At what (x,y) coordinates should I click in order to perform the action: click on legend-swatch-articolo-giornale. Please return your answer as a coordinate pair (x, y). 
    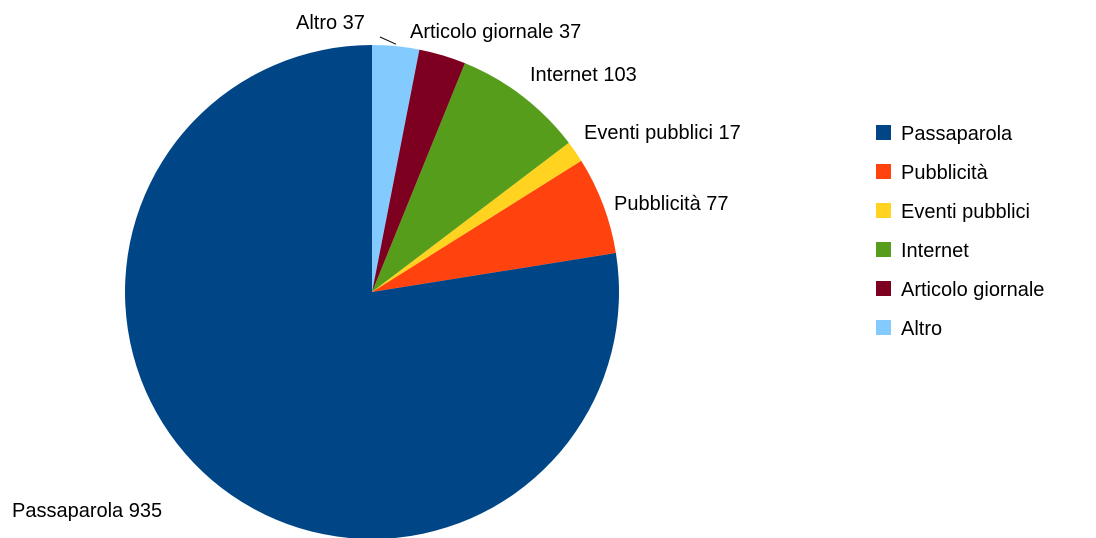
    Looking at the image, I should click on (883, 288).